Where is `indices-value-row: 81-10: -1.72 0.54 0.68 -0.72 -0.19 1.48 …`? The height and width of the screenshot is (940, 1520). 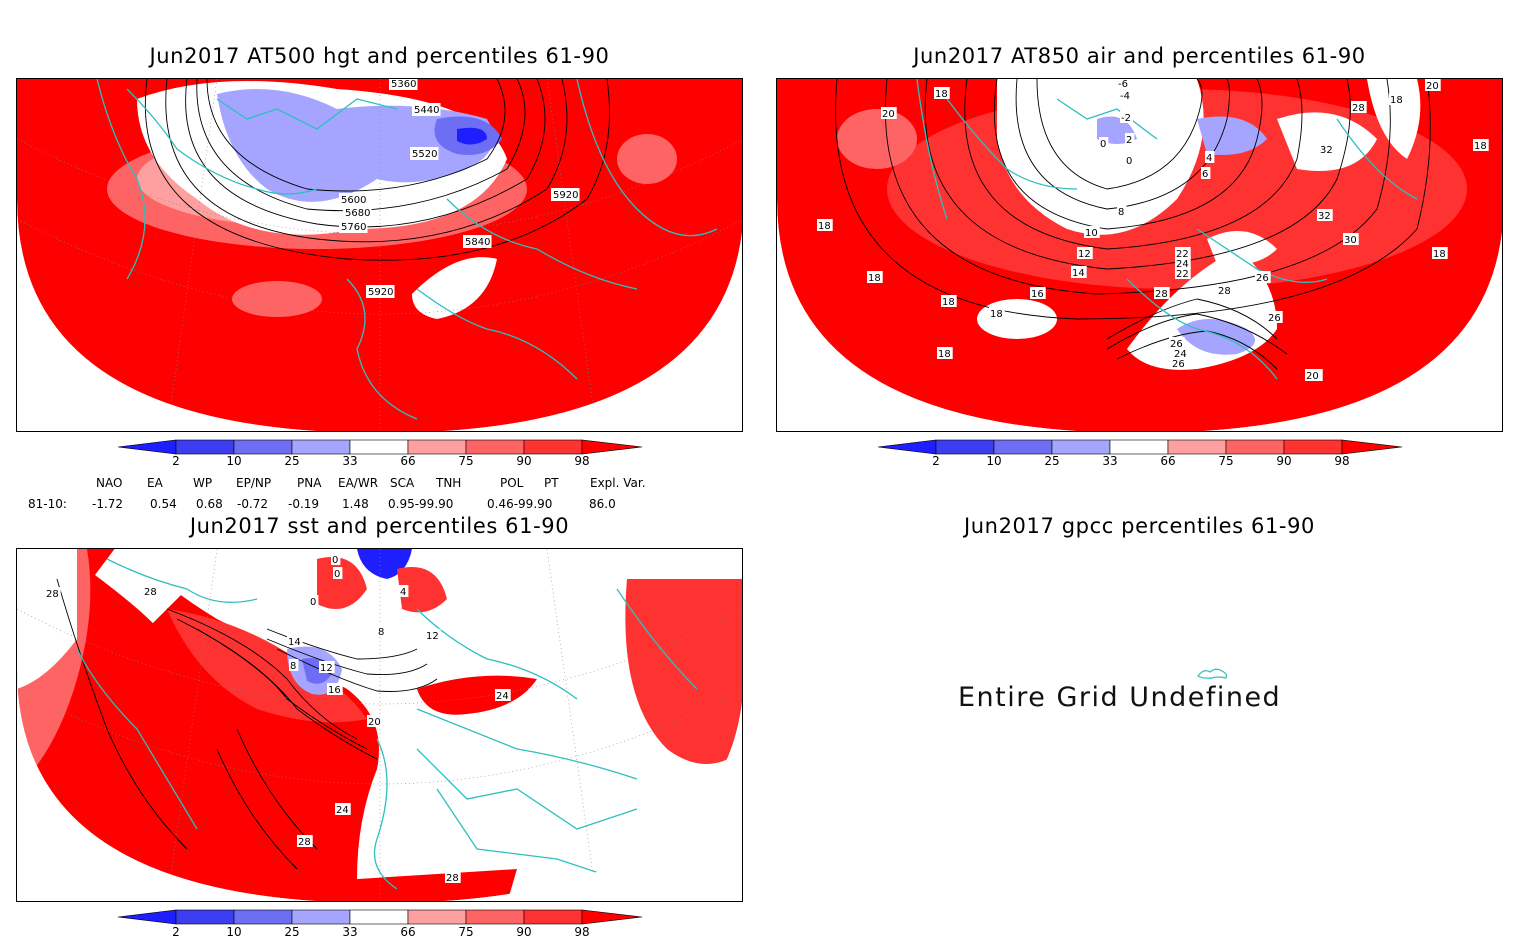
indices-value-row: 81-10: -1.72 0.54 0.68 -0.72 -0.19 1.48 … is located at coordinates (380, 505).